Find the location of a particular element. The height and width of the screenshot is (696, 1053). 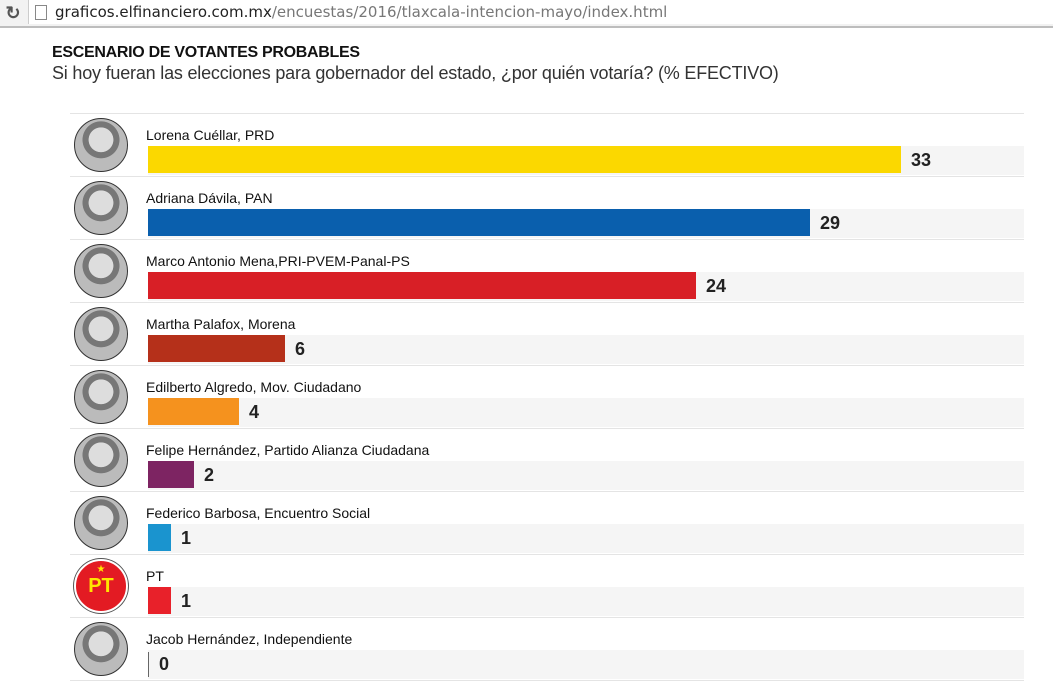

url-host: graficos.elfinanciero.com.mx is located at coordinates (163, 12).